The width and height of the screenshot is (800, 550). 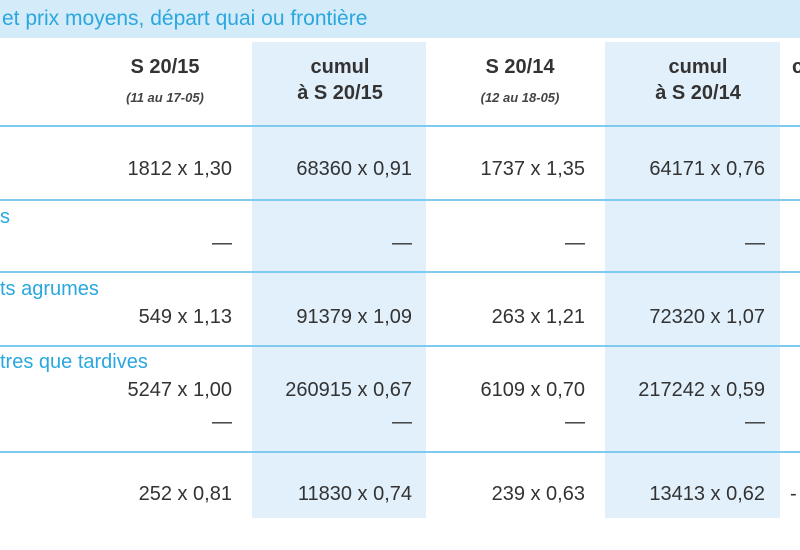 I want to click on table-cell: 6109 x 0,70, so click(x=532, y=390).